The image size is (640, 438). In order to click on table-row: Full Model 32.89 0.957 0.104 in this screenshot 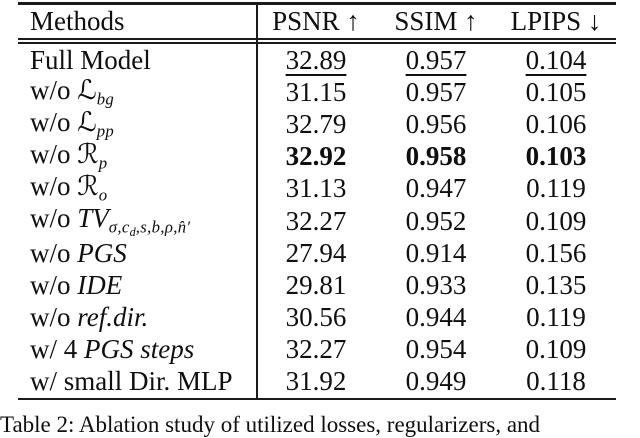, I will do `click(317, 60)`.